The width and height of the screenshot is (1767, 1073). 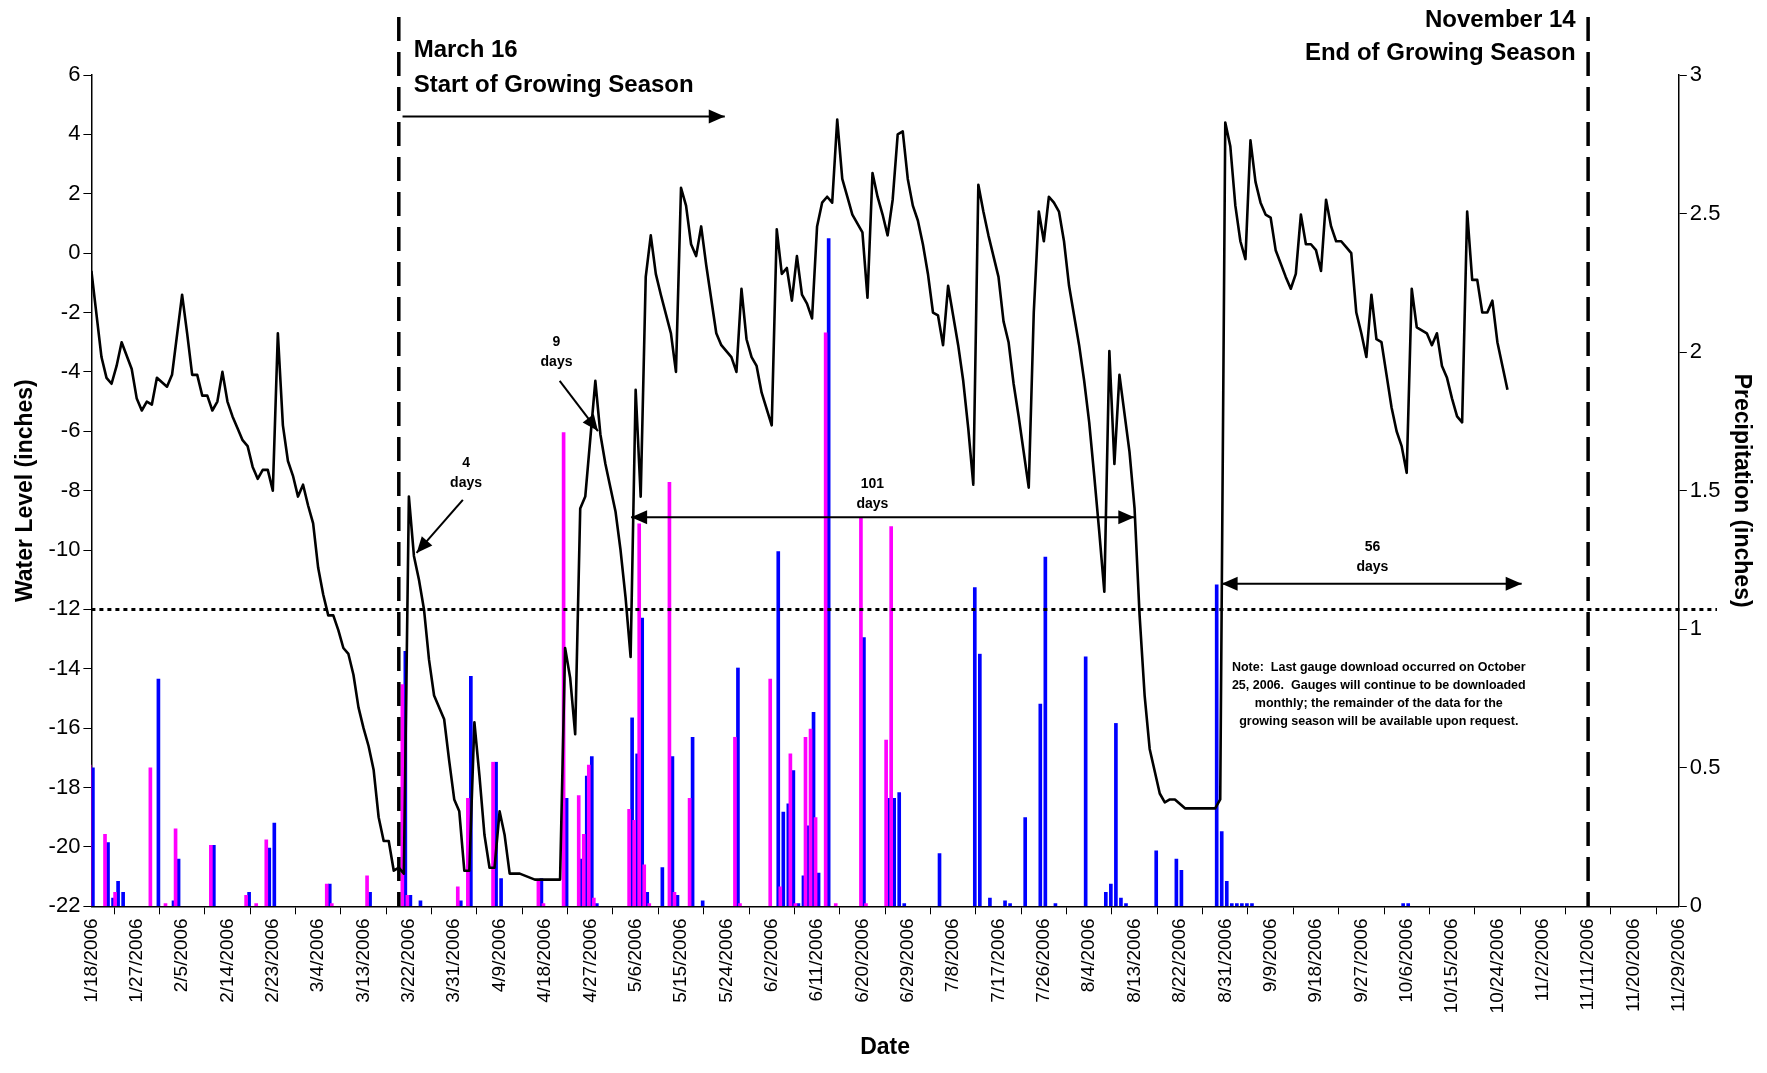 What do you see at coordinates (498, 955) in the screenshot?
I see `x-tick-label: 4/9/2006` at bounding box center [498, 955].